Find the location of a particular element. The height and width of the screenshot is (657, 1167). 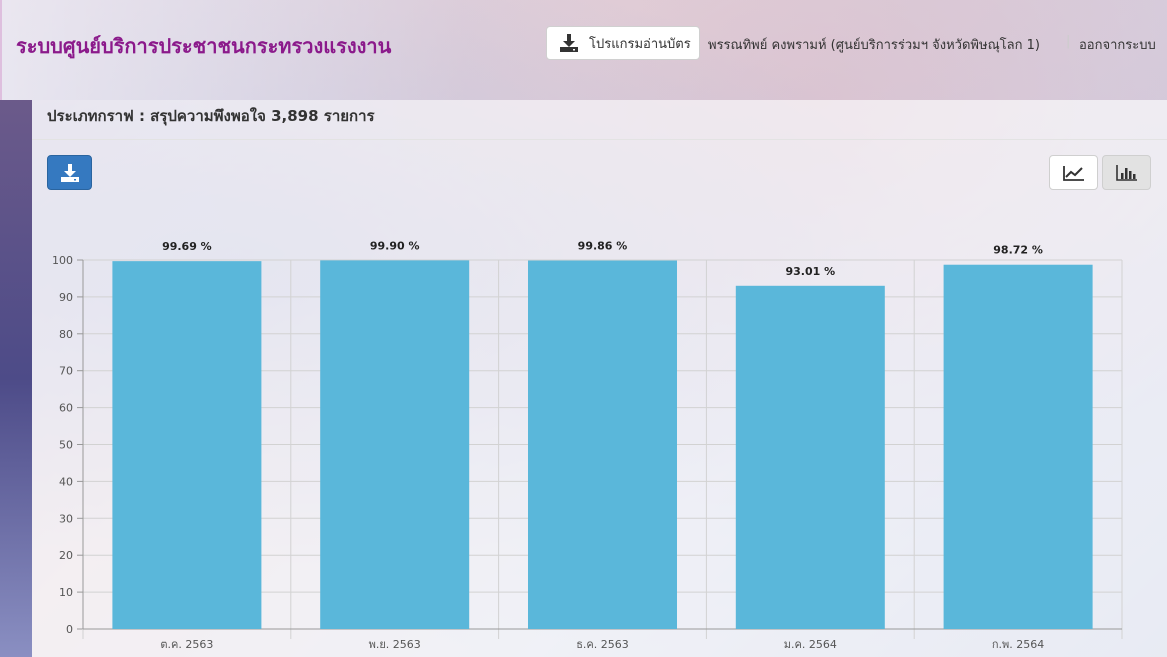

x-tick-label: พ.ย. 2563 is located at coordinates (395, 644).